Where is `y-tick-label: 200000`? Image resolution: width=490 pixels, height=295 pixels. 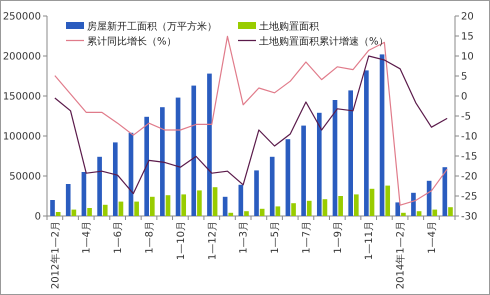
y-tick-label: 200000 is located at coordinates (21, 57).